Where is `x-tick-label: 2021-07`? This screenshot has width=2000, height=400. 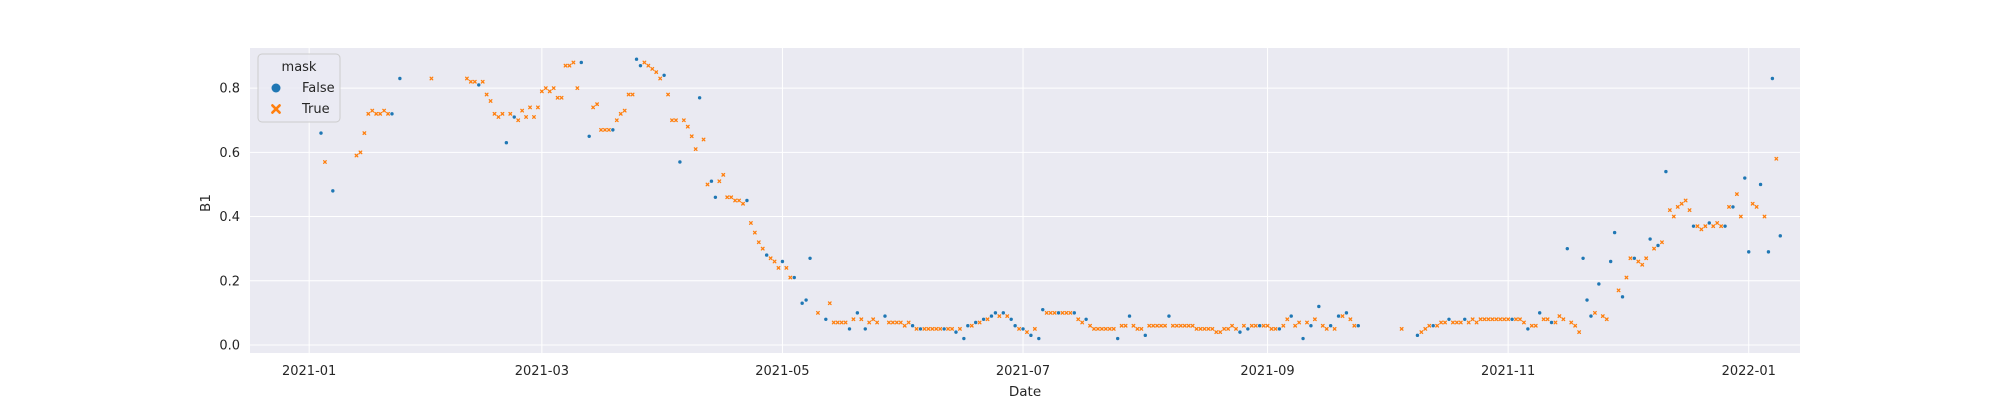
x-tick-label: 2021-07 is located at coordinates (1023, 371).